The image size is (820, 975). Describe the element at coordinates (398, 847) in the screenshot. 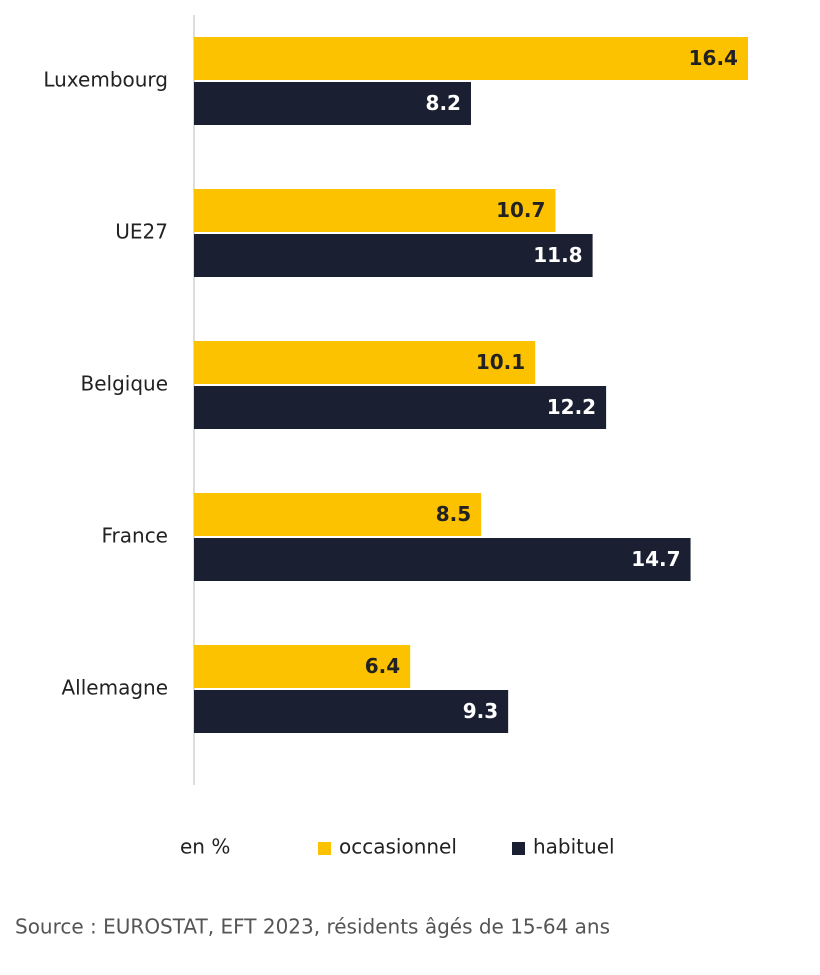

I see `legend-label: occasionnel` at that location.